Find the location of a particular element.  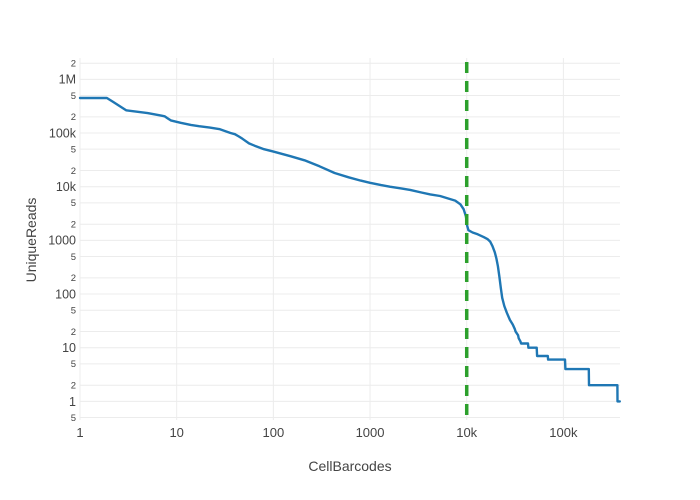

y-tick-label: 100k is located at coordinates (63, 133).